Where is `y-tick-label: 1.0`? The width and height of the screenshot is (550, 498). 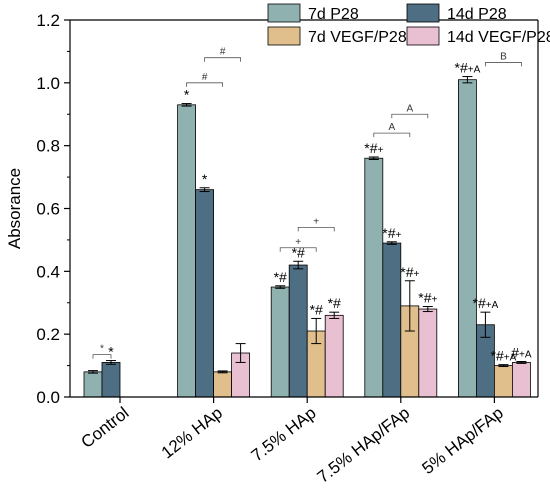 y-tick-label: 1.0 is located at coordinates (48, 83).